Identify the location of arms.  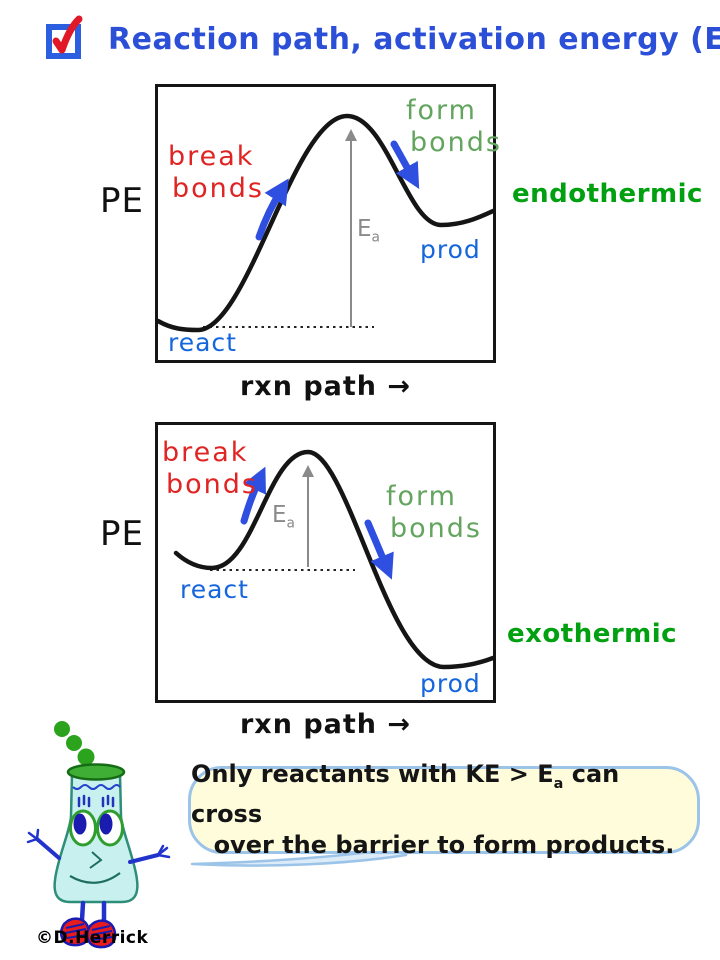
(97, 850).